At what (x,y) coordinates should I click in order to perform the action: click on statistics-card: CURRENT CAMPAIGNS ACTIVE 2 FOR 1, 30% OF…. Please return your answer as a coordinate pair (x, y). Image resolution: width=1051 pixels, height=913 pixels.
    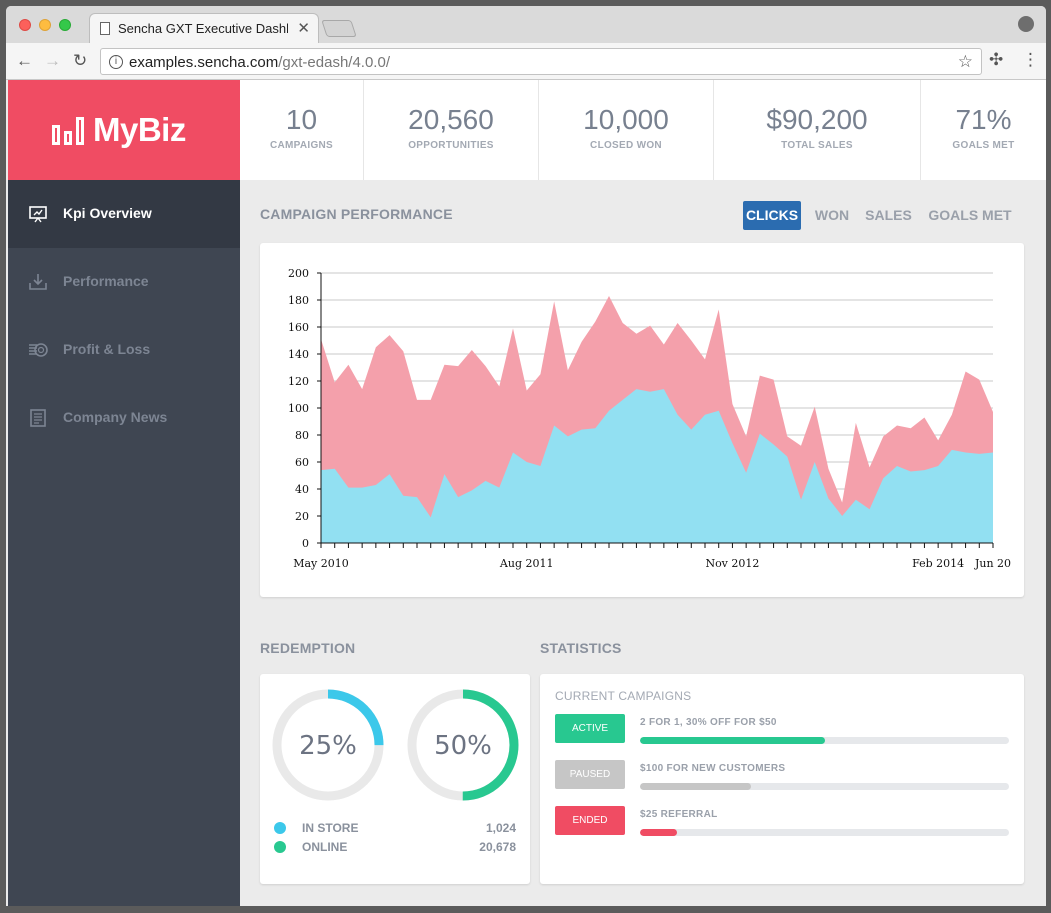
    Looking at the image, I should click on (782, 779).